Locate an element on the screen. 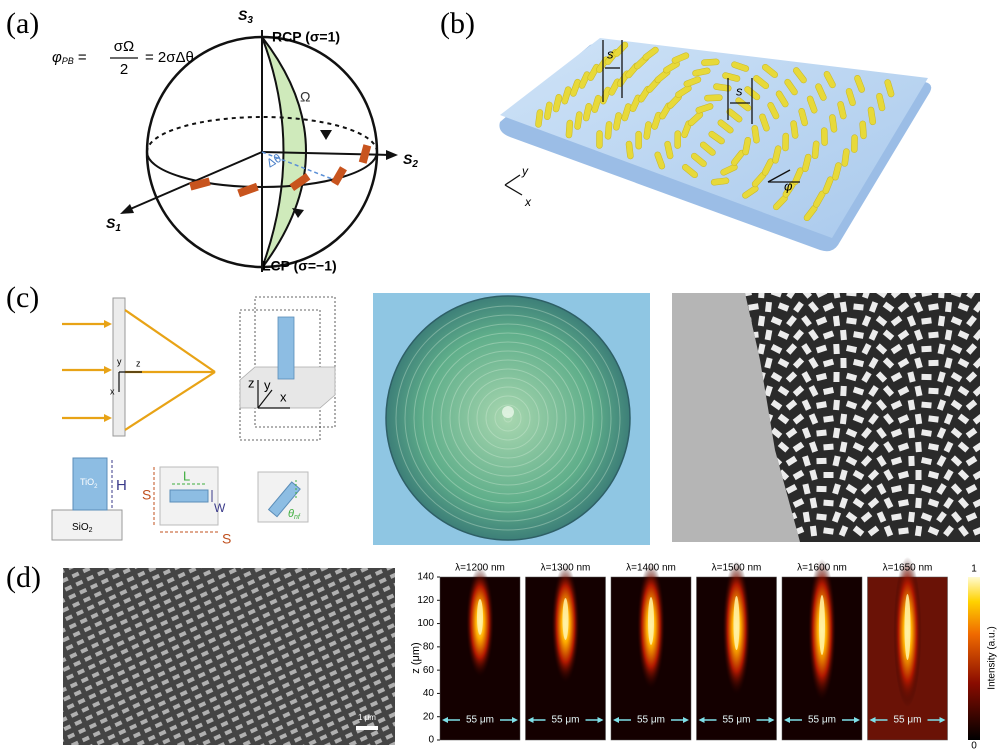  scale-bar is located at coordinates (367, 728).